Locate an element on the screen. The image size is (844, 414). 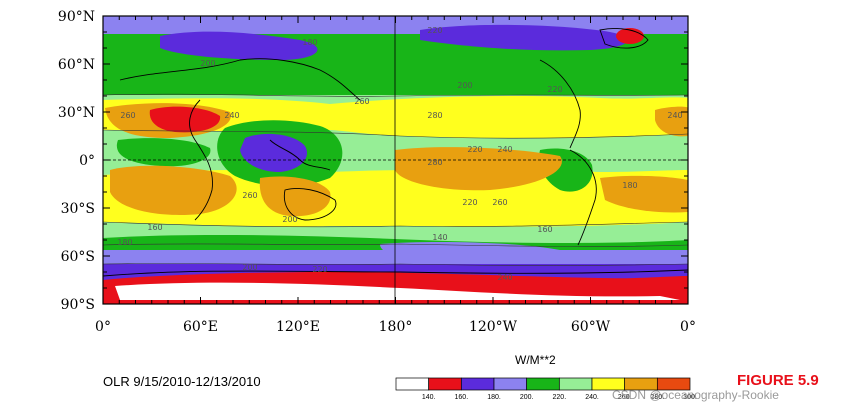
latitude-label: 30°S is located at coordinates (78, 209).